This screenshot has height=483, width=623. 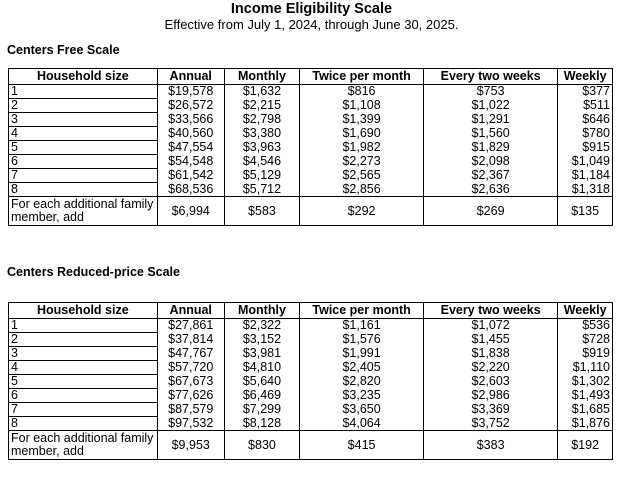 What do you see at coordinates (83, 76) in the screenshot?
I see `column-header: Household size` at bounding box center [83, 76].